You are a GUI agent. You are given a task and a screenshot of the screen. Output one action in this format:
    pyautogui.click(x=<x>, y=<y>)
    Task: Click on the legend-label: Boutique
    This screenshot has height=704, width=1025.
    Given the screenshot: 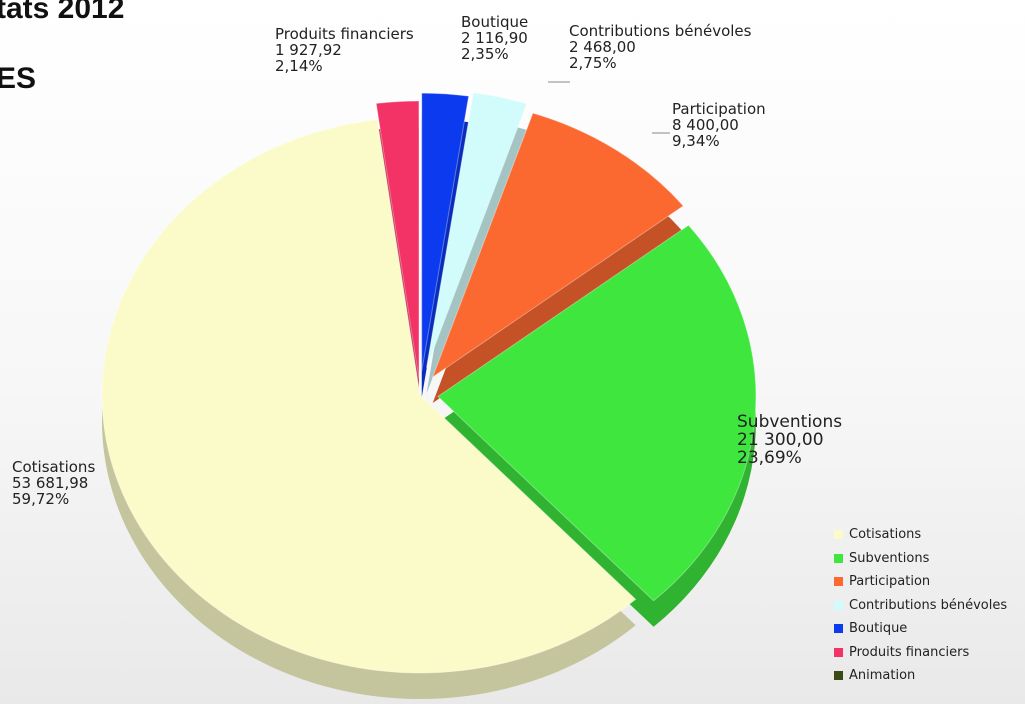 What is the action you would take?
    pyautogui.click(x=878, y=629)
    